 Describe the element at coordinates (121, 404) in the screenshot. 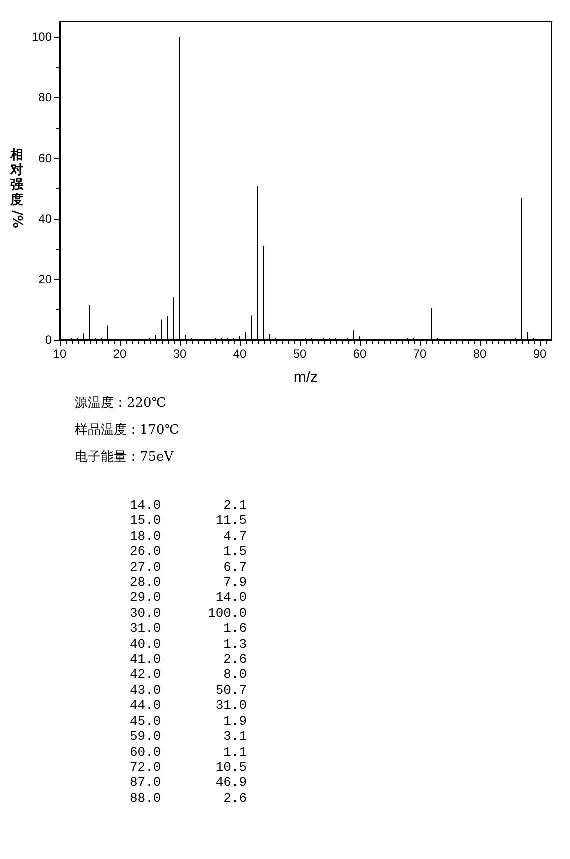

I see `text: 源温度：220℃` at that location.